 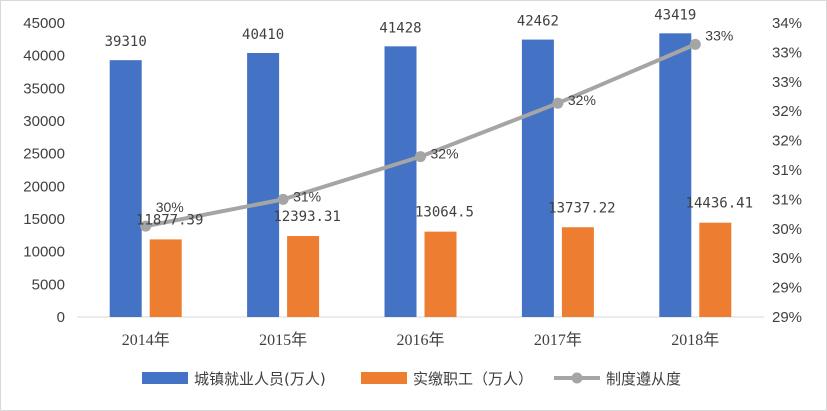 I want to click on y-left-tick-label: 5000, so click(x=48, y=284).